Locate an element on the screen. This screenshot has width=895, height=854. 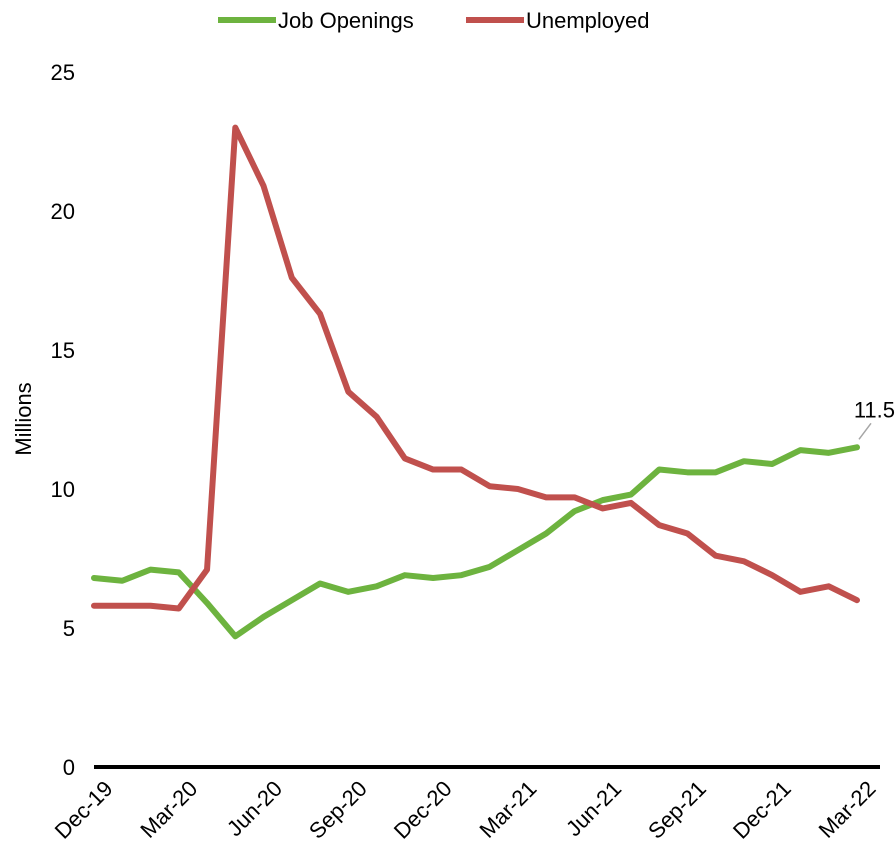
y-tick-label: 15 is located at coordinates (63, 350).